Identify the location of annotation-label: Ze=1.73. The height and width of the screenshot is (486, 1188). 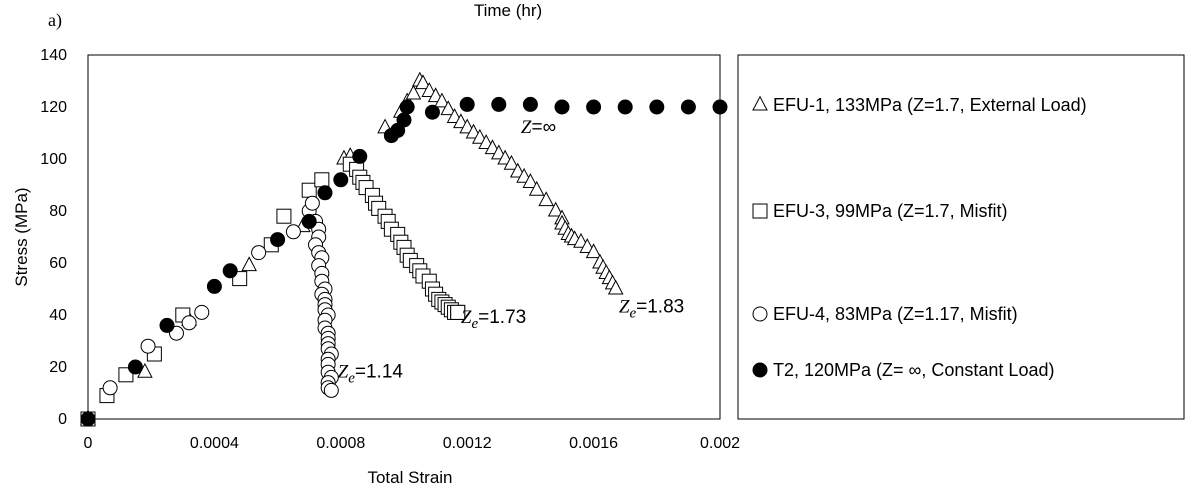
(493, 319).